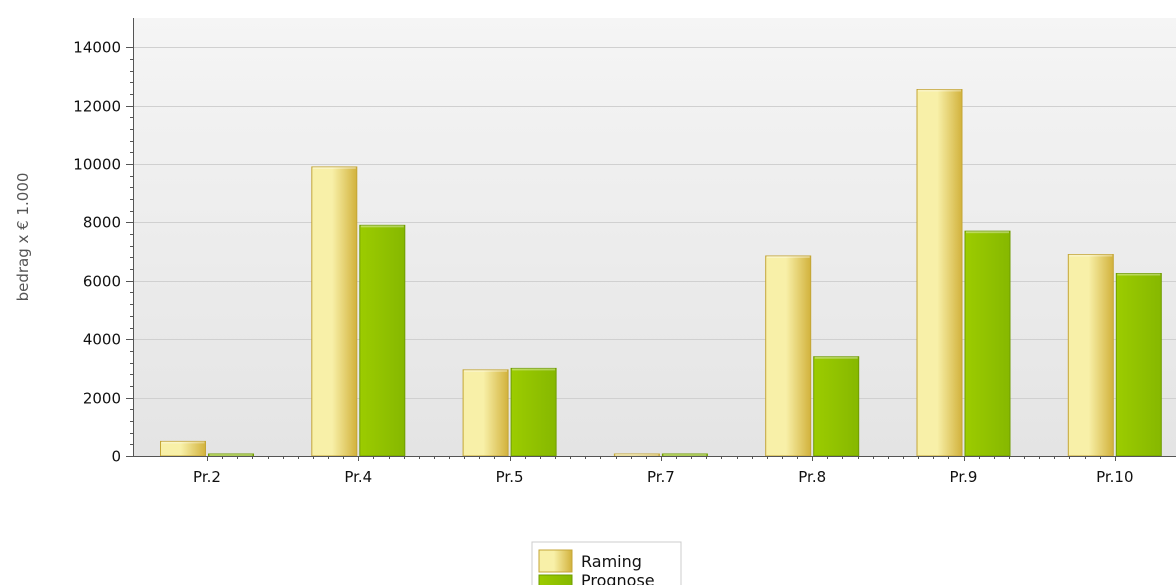 Image resolution: width=1176 pixels, height=585 pixels. What do you see at coordinates (1139, 274) in the screenshot?
I see `bar-prognose-pr10-top-highlight` at bounding box center [1139, 274].